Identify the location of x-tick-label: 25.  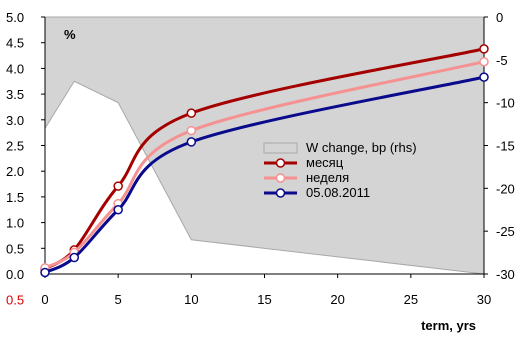
(411, 299).